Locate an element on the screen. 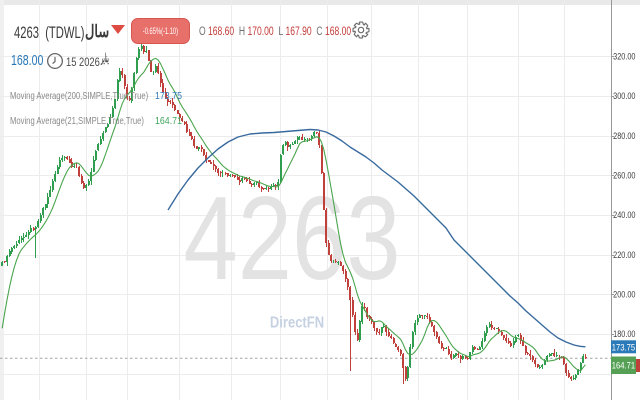  svg-text: 300.00 is located at coordinates (624, 97).